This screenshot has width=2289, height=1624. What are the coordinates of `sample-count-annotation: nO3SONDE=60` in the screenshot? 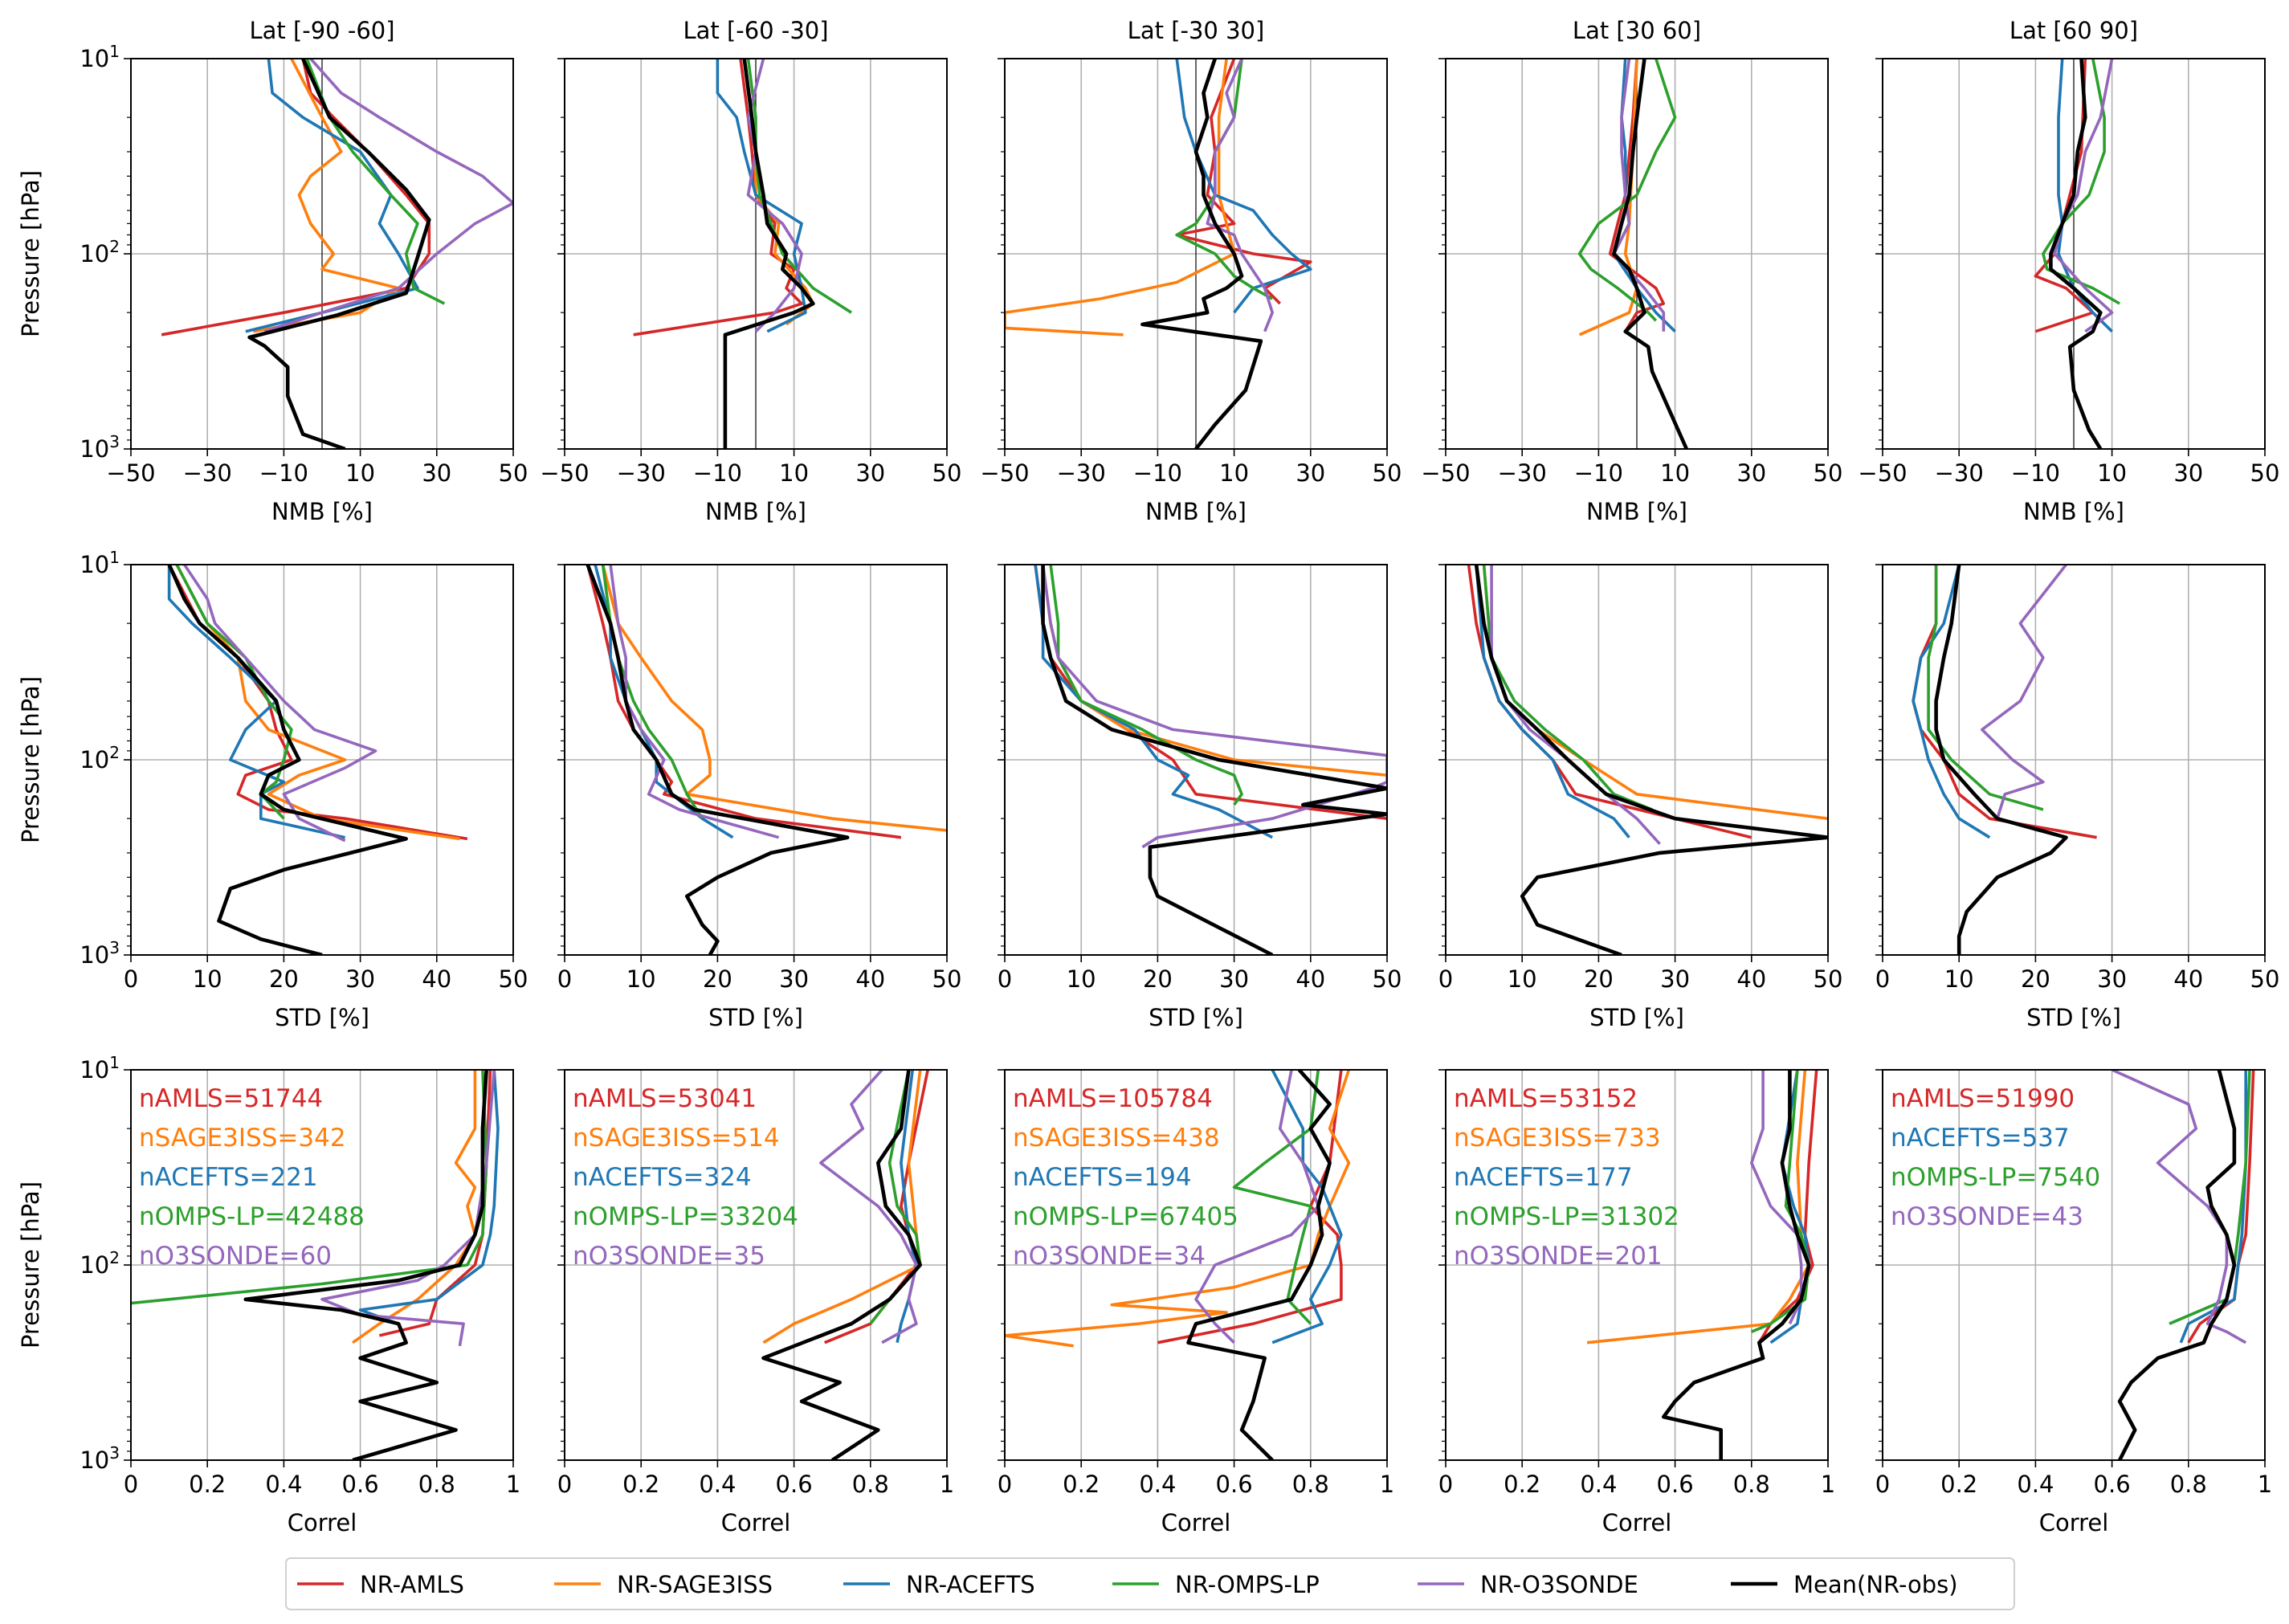 It's located at (235, 1256).